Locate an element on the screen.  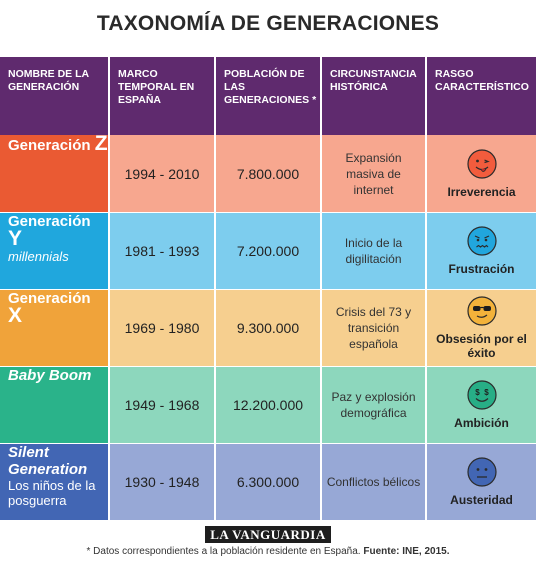
generation-name: Baby Boom is located at coordinates (54, 405).